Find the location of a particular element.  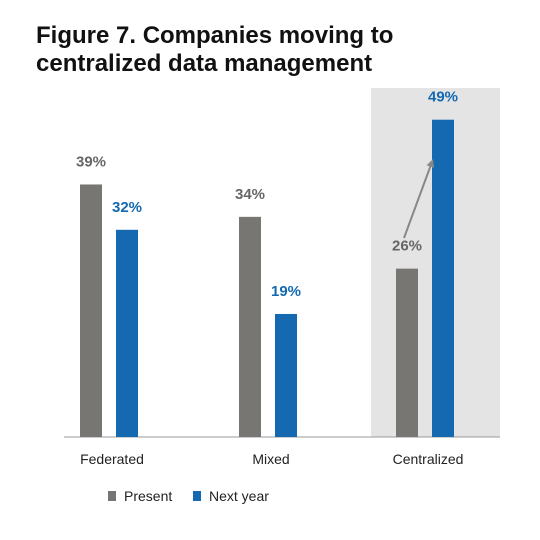

bar-next-year-federated is located at coordinates (127, 333).